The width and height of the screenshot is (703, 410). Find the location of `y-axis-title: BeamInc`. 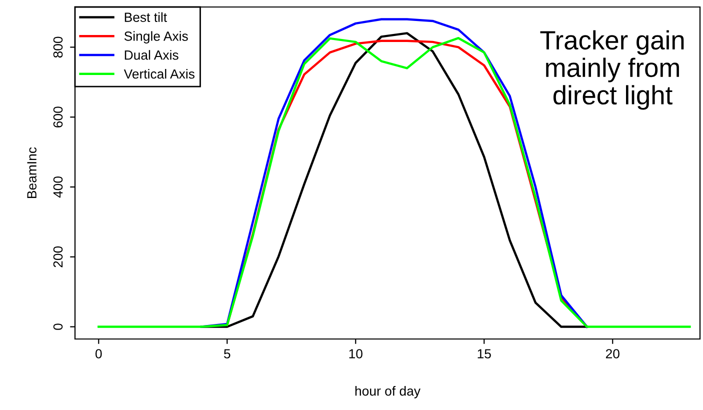

y-axis-title: BeamInc is located at coordinates (31, 172).